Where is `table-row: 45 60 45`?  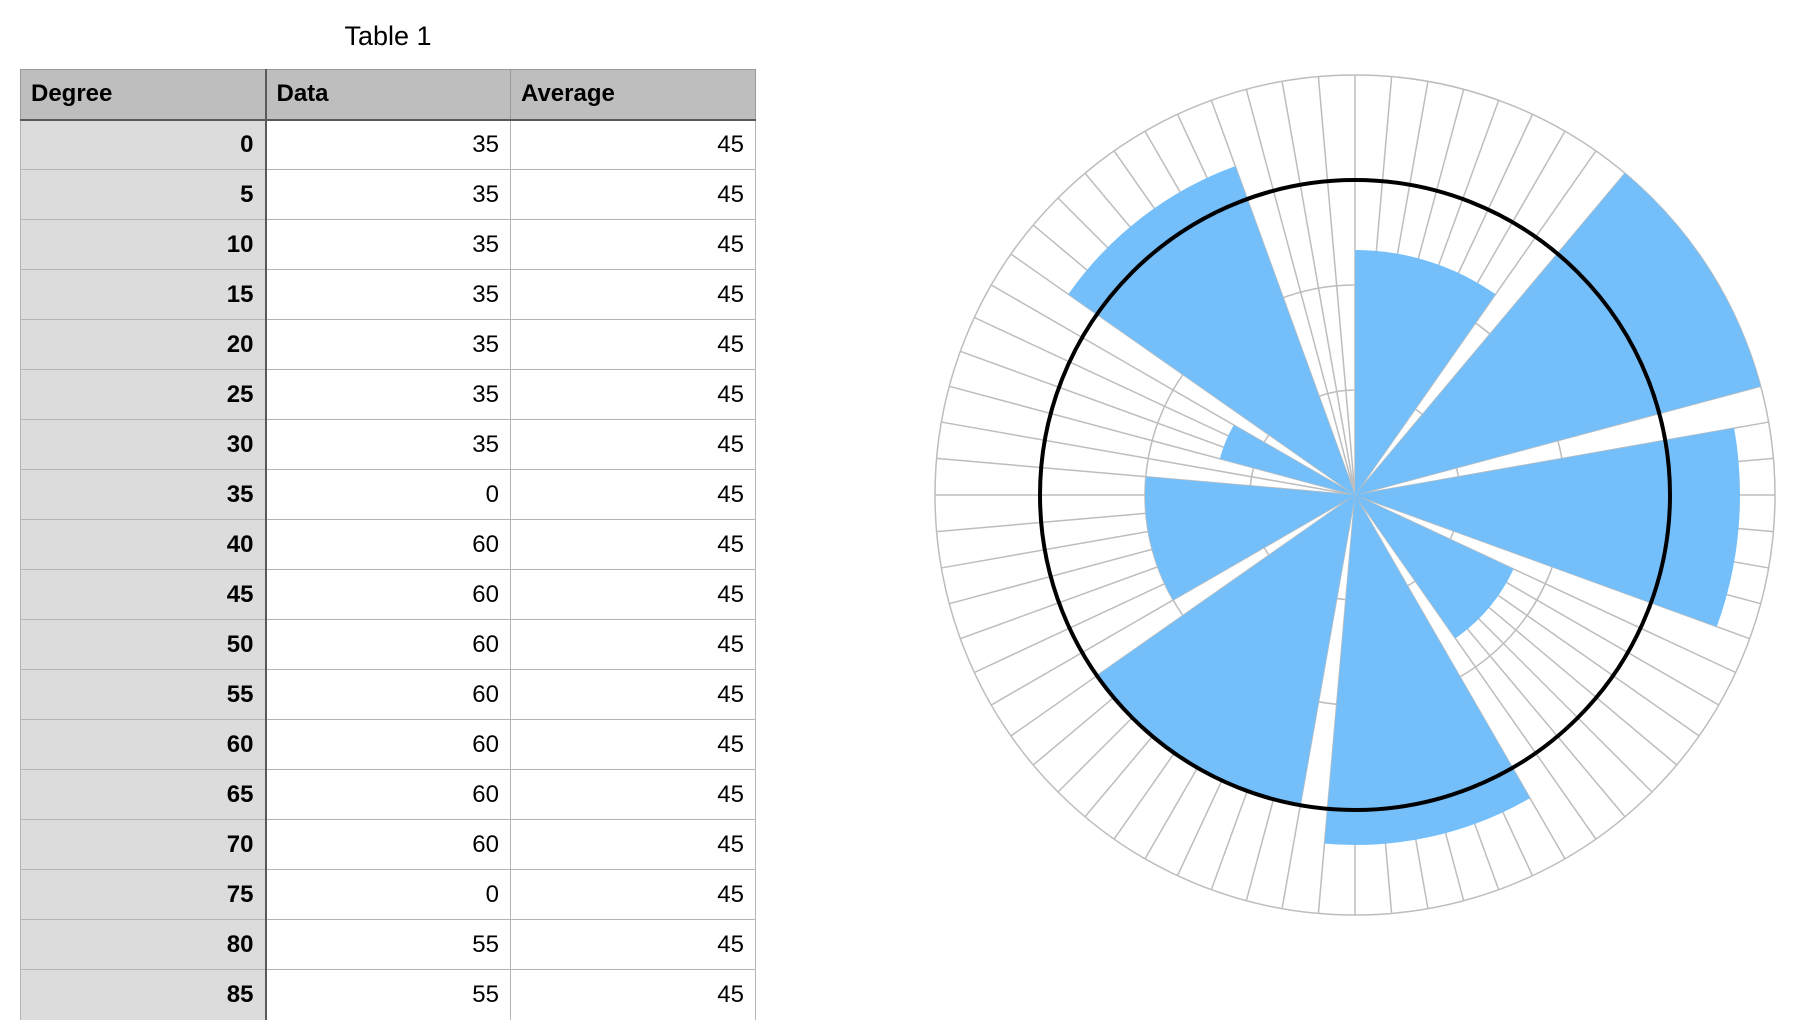
table-row: 45 60 45 is located at coordinates (388, 594).